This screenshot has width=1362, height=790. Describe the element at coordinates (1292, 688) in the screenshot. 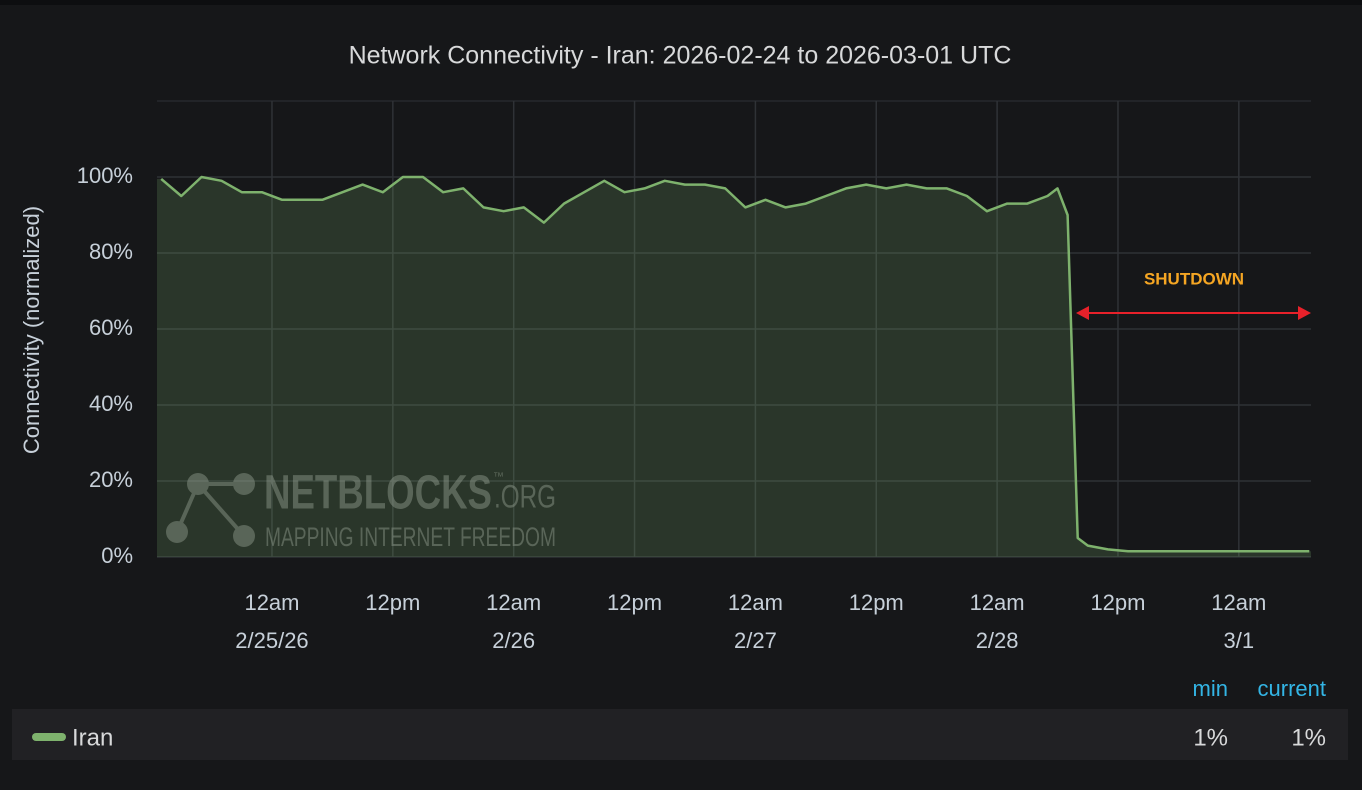

I see `legend-column-header: current` at that location.